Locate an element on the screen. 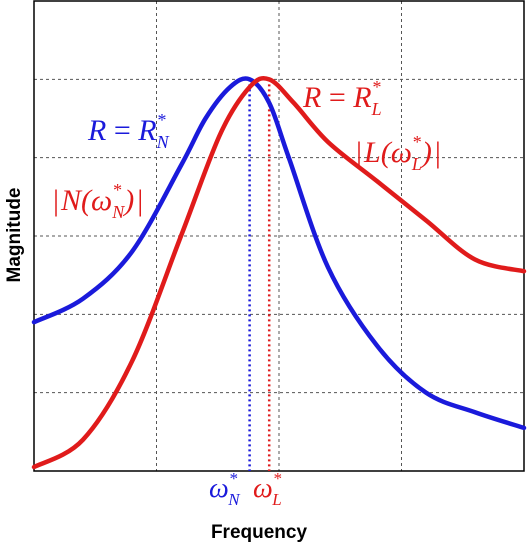 This screenshot has width=527, height=544. y-axis-title: Magnitude is located at coordinates (14, 235).